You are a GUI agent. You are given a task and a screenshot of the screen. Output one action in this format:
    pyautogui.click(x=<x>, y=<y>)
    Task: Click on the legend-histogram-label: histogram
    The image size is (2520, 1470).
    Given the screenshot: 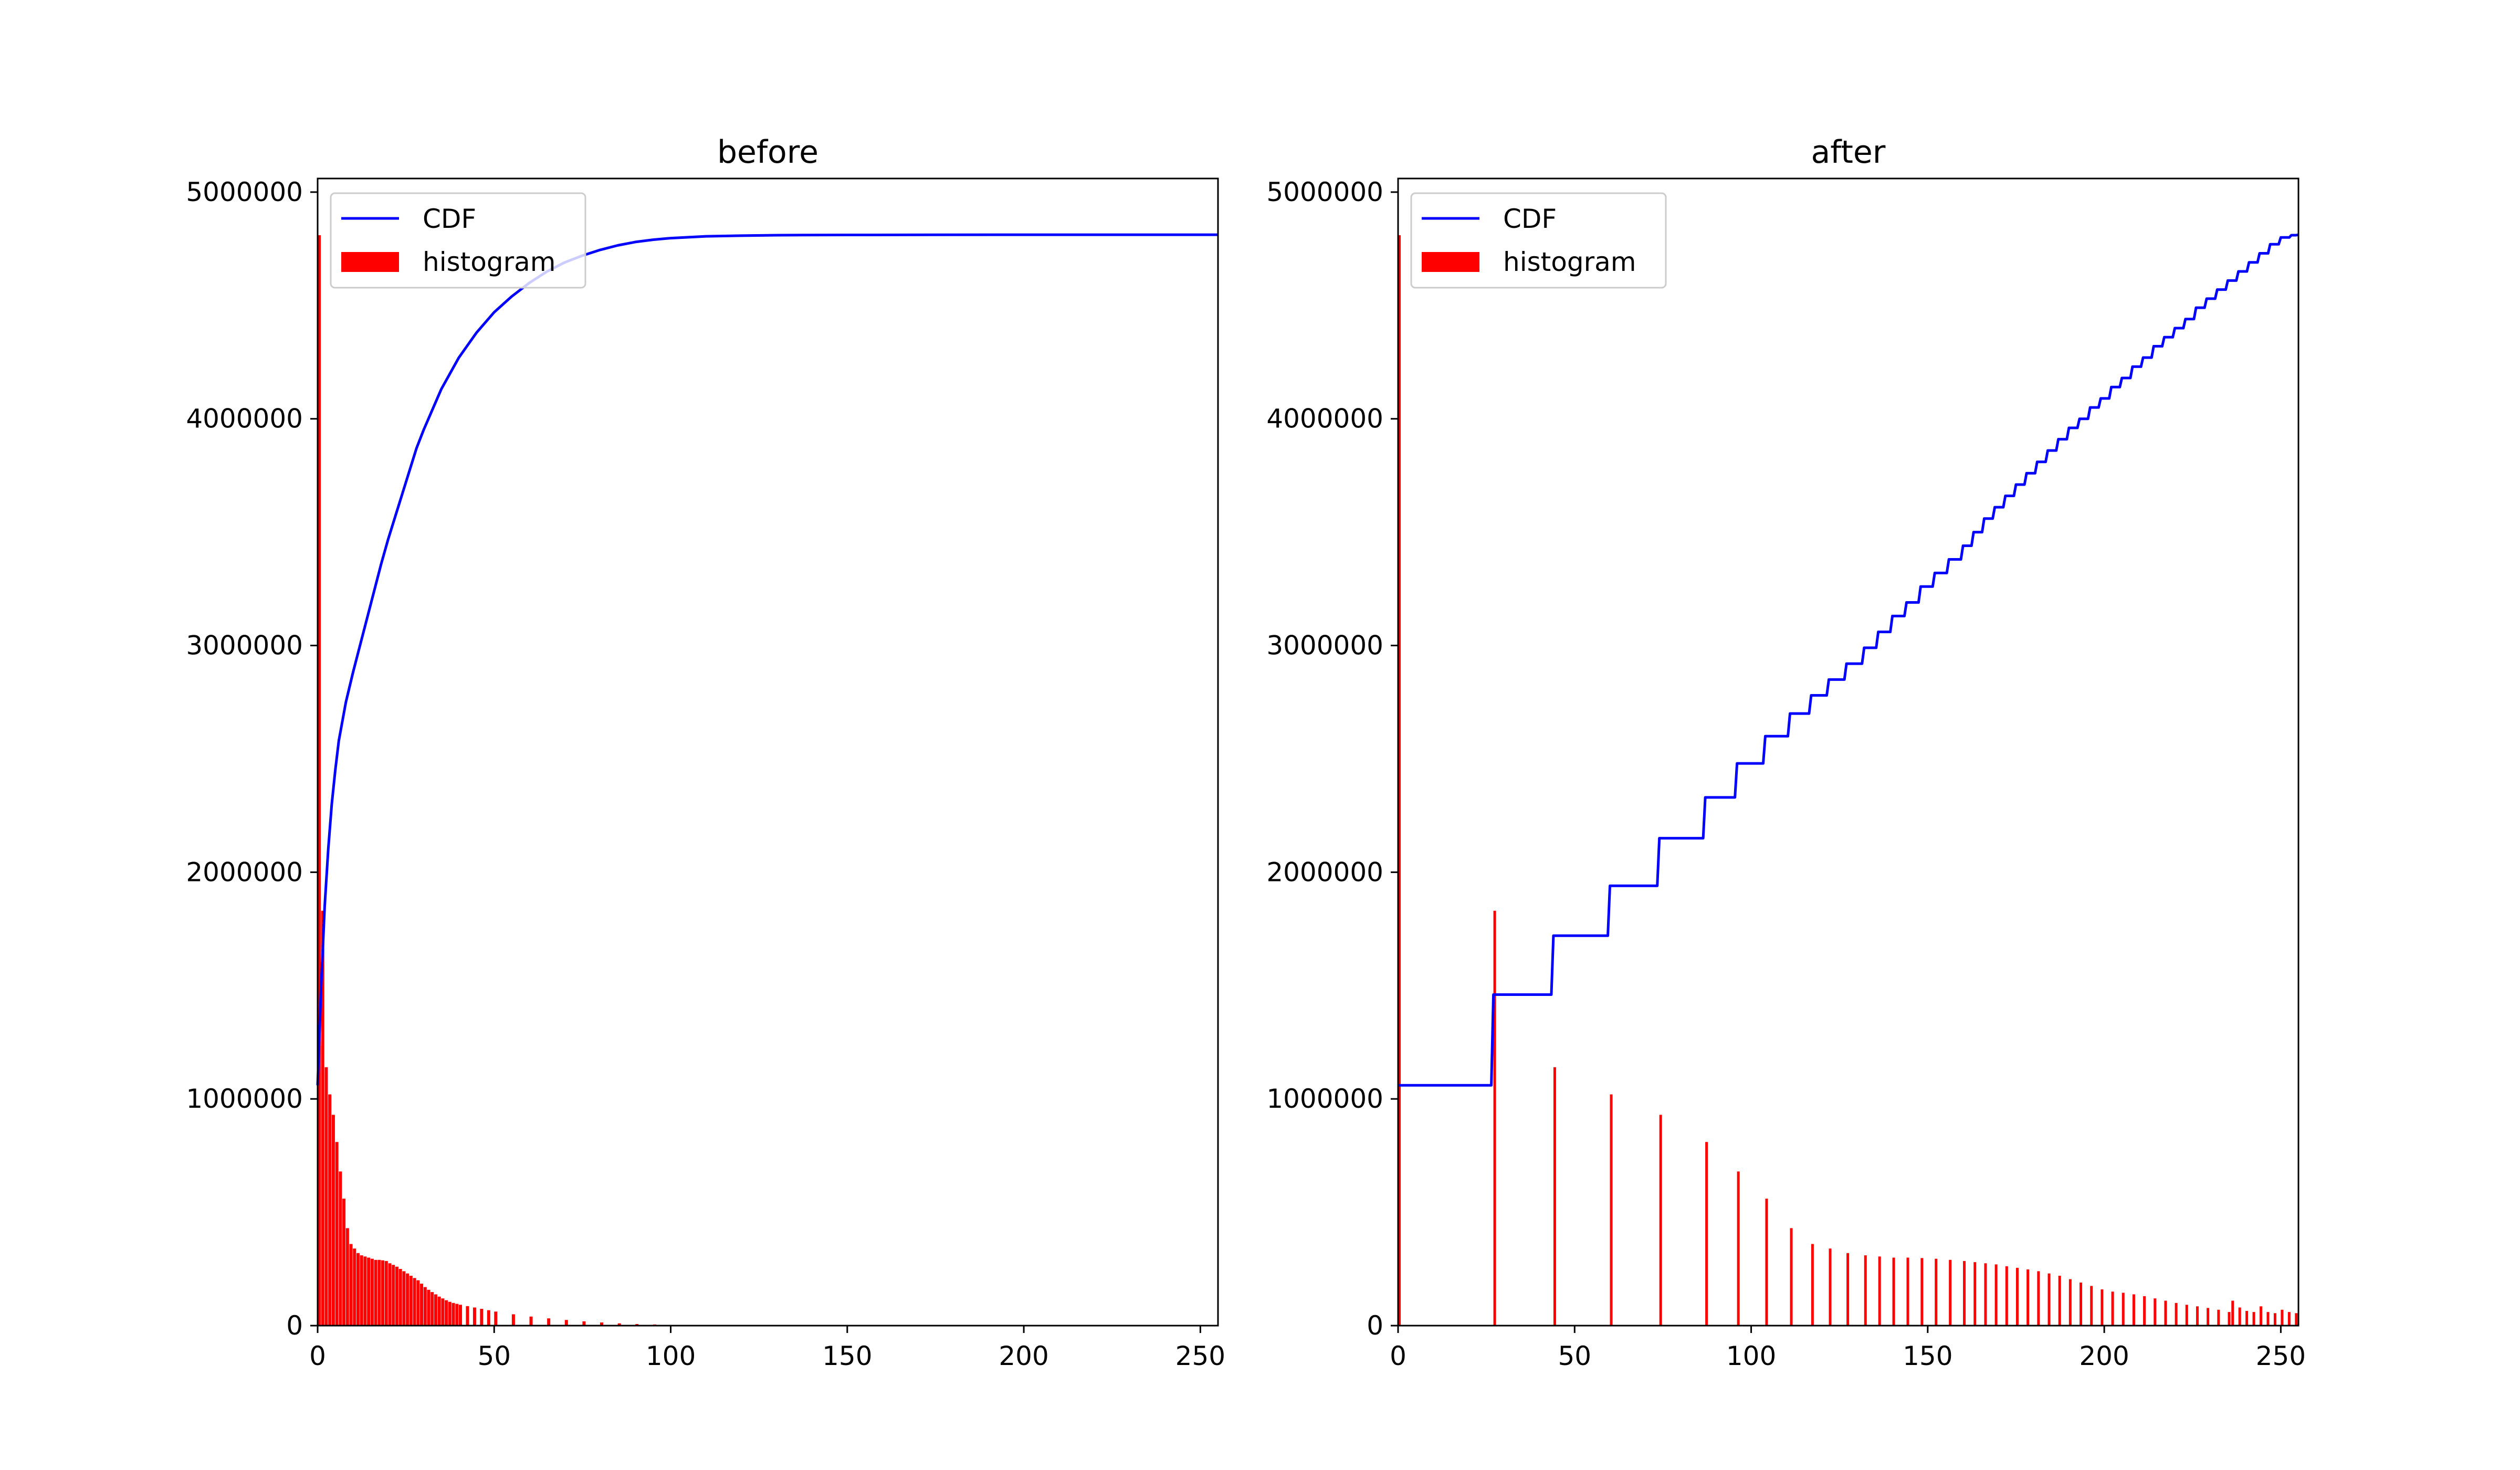 What is the action you would take?
    pyautogui.click(x=489, y=262)
    